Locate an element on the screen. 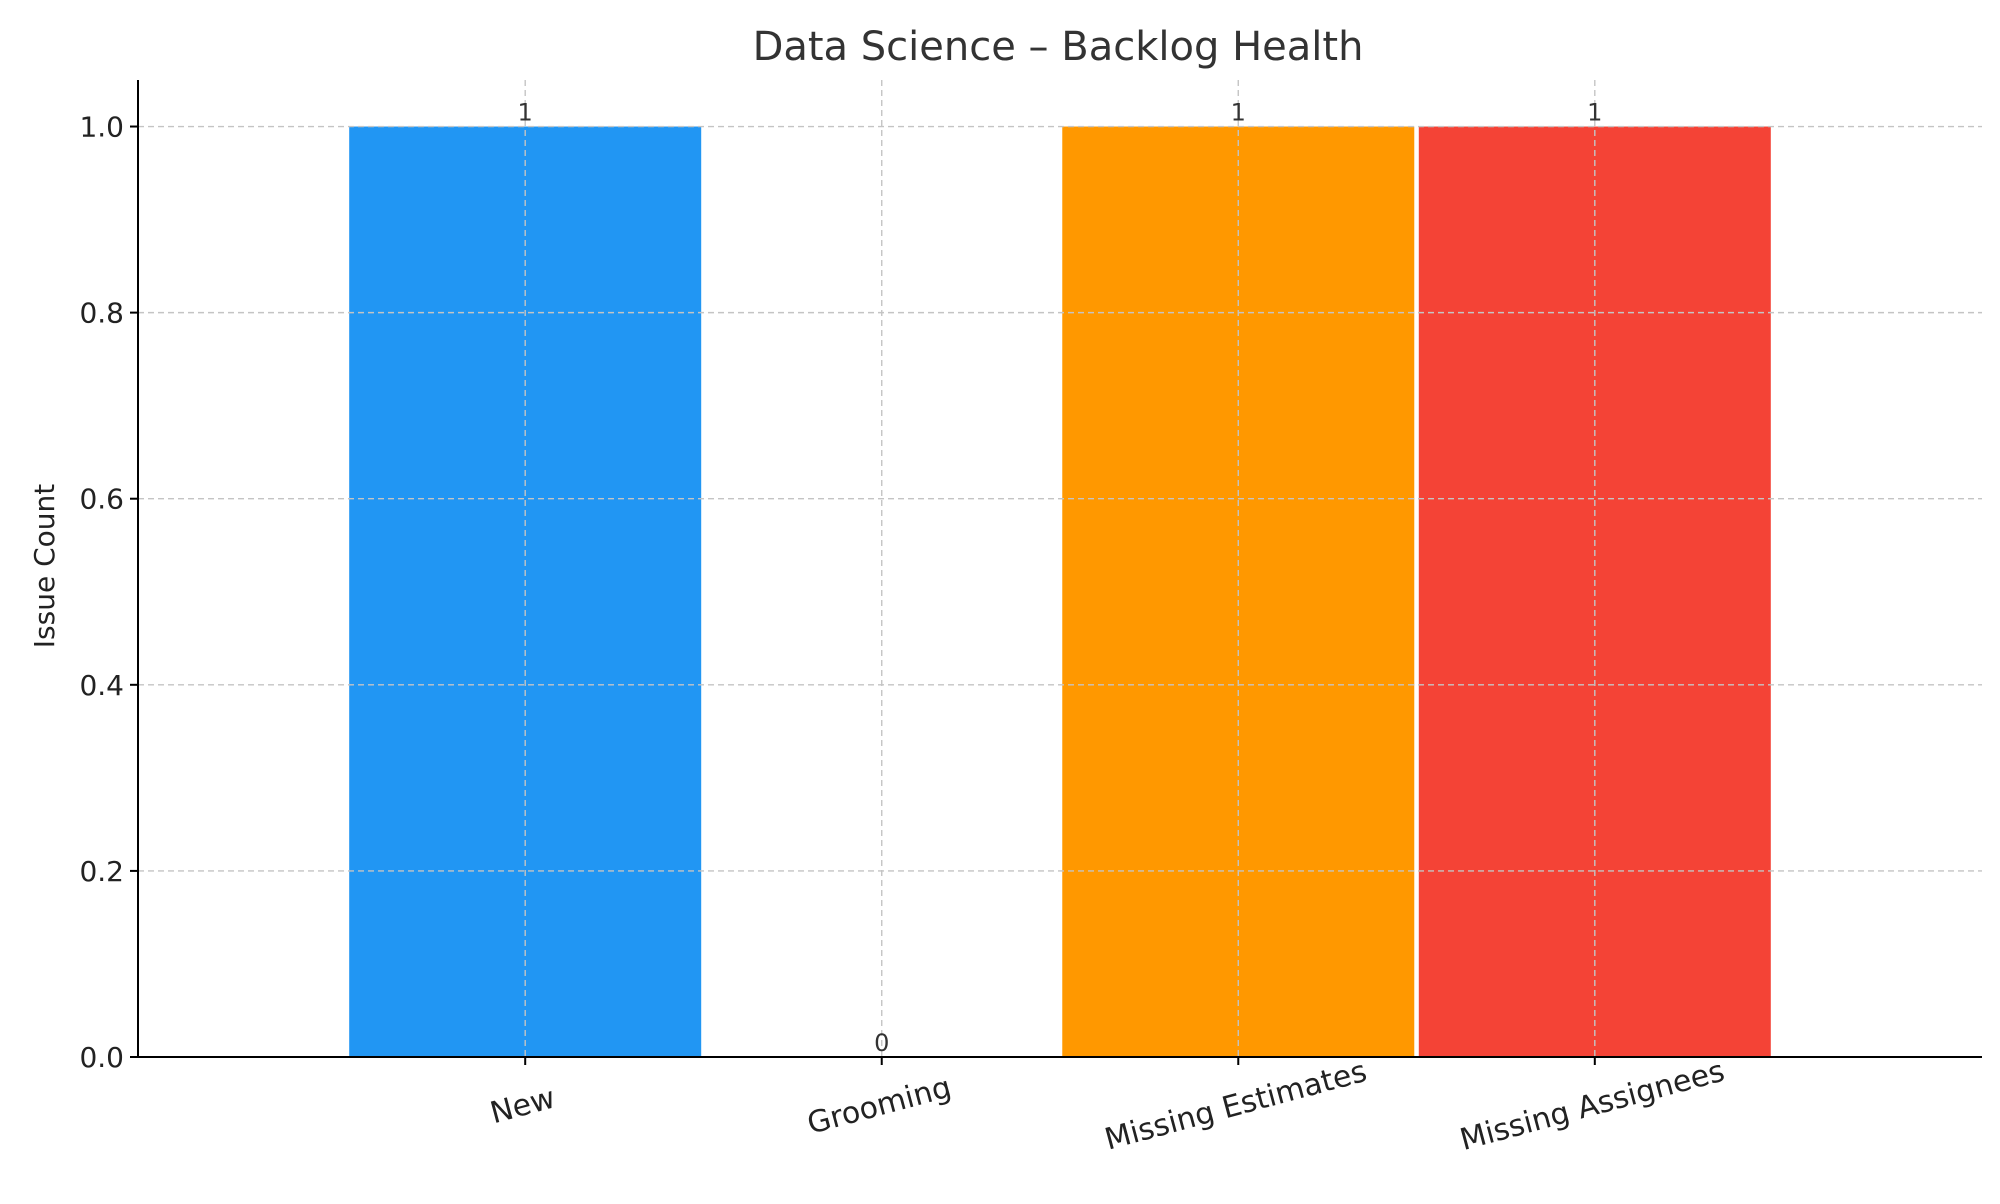 Image resolution: width=2000 pixels, height=1204 pixels. x-tick-label: Missing Estimates is located at coordinates (1235, 1106).